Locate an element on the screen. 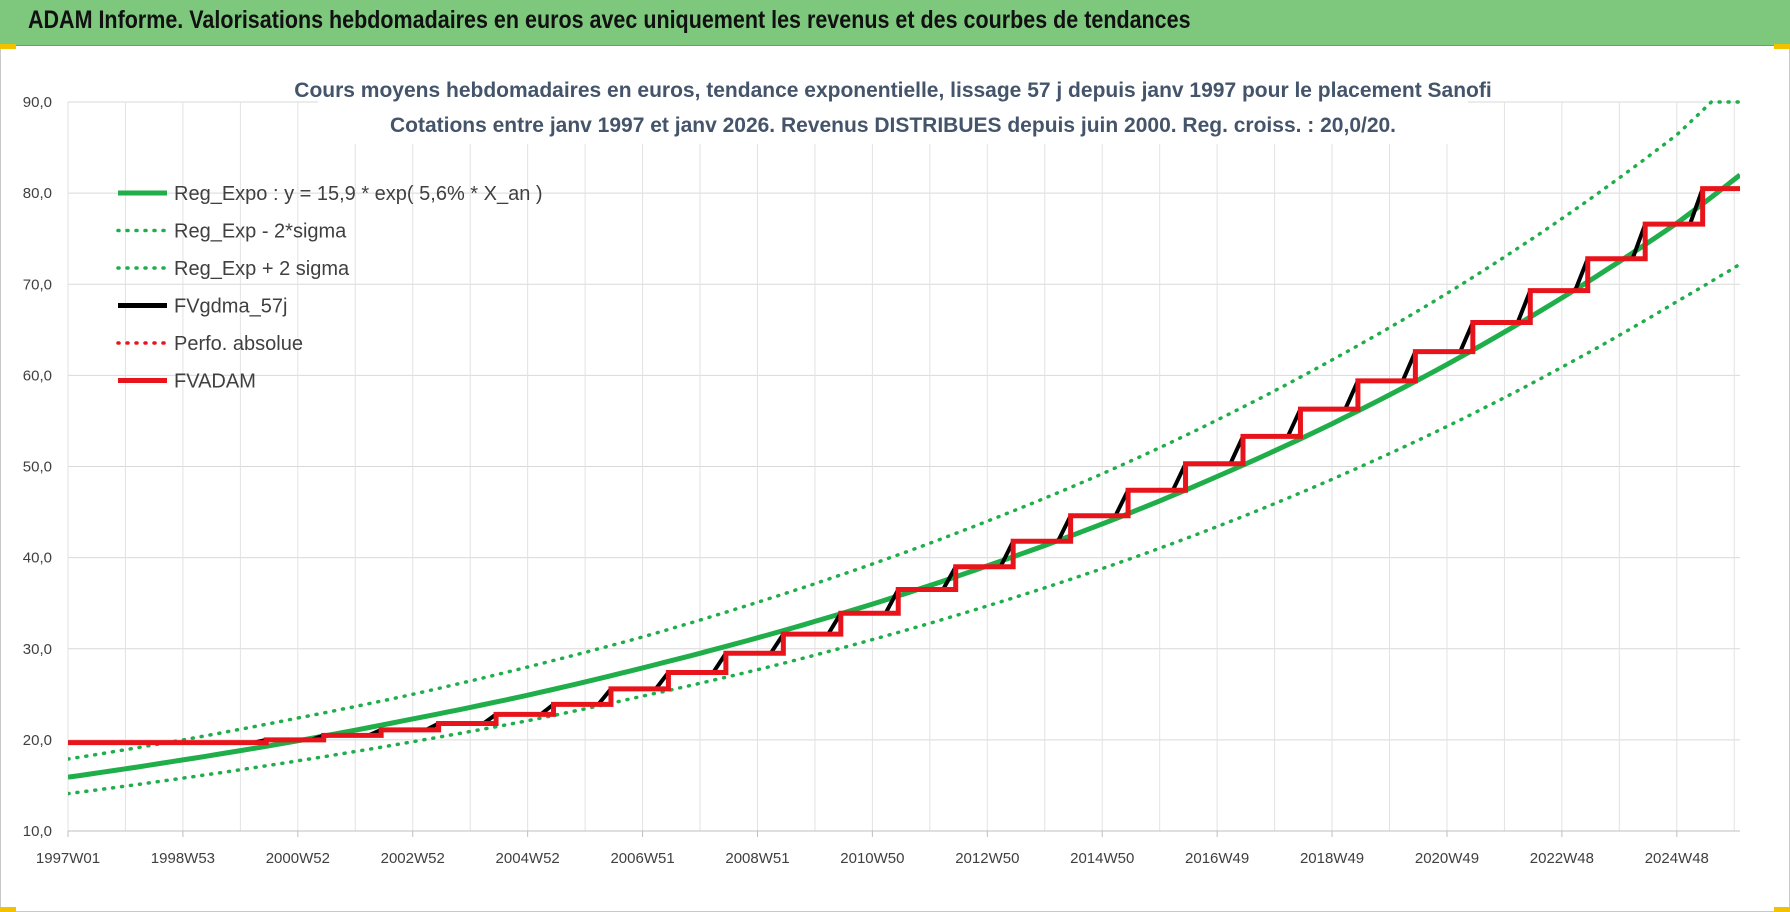 Image resolution: width=1790 pixels, height=912 pixels. legend-label-5: FVADAM is located at coordinates (215, 382).